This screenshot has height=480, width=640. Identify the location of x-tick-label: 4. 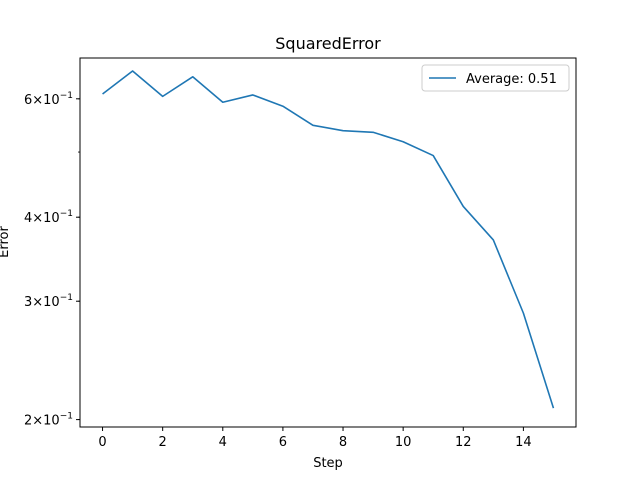
(223, 442).